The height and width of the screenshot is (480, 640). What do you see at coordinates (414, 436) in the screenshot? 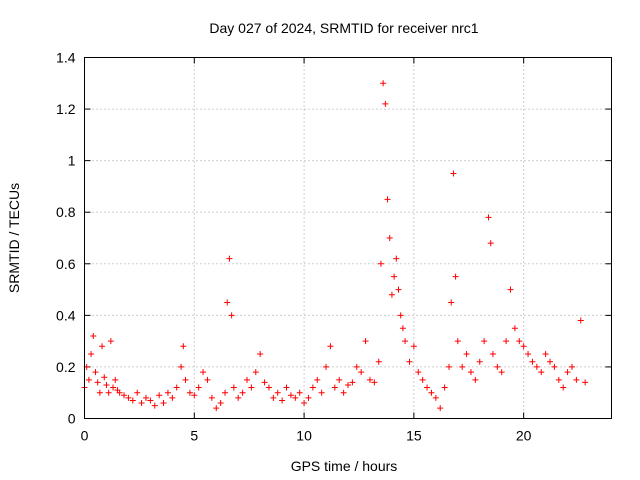
I see `x-tick-label: 15` at bounding box center [414, 436].